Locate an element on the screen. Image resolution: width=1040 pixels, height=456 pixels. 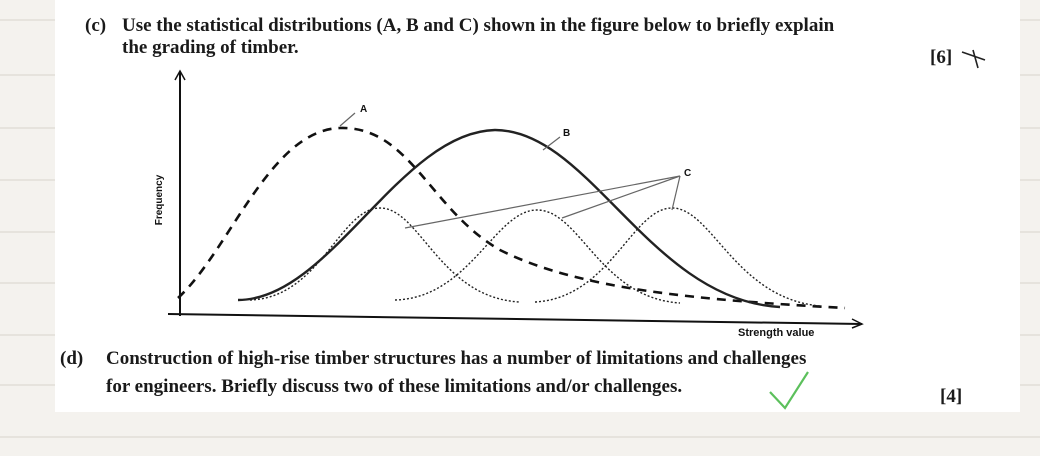
y-axis-label: Frequency is located at coordinates (159, 199).